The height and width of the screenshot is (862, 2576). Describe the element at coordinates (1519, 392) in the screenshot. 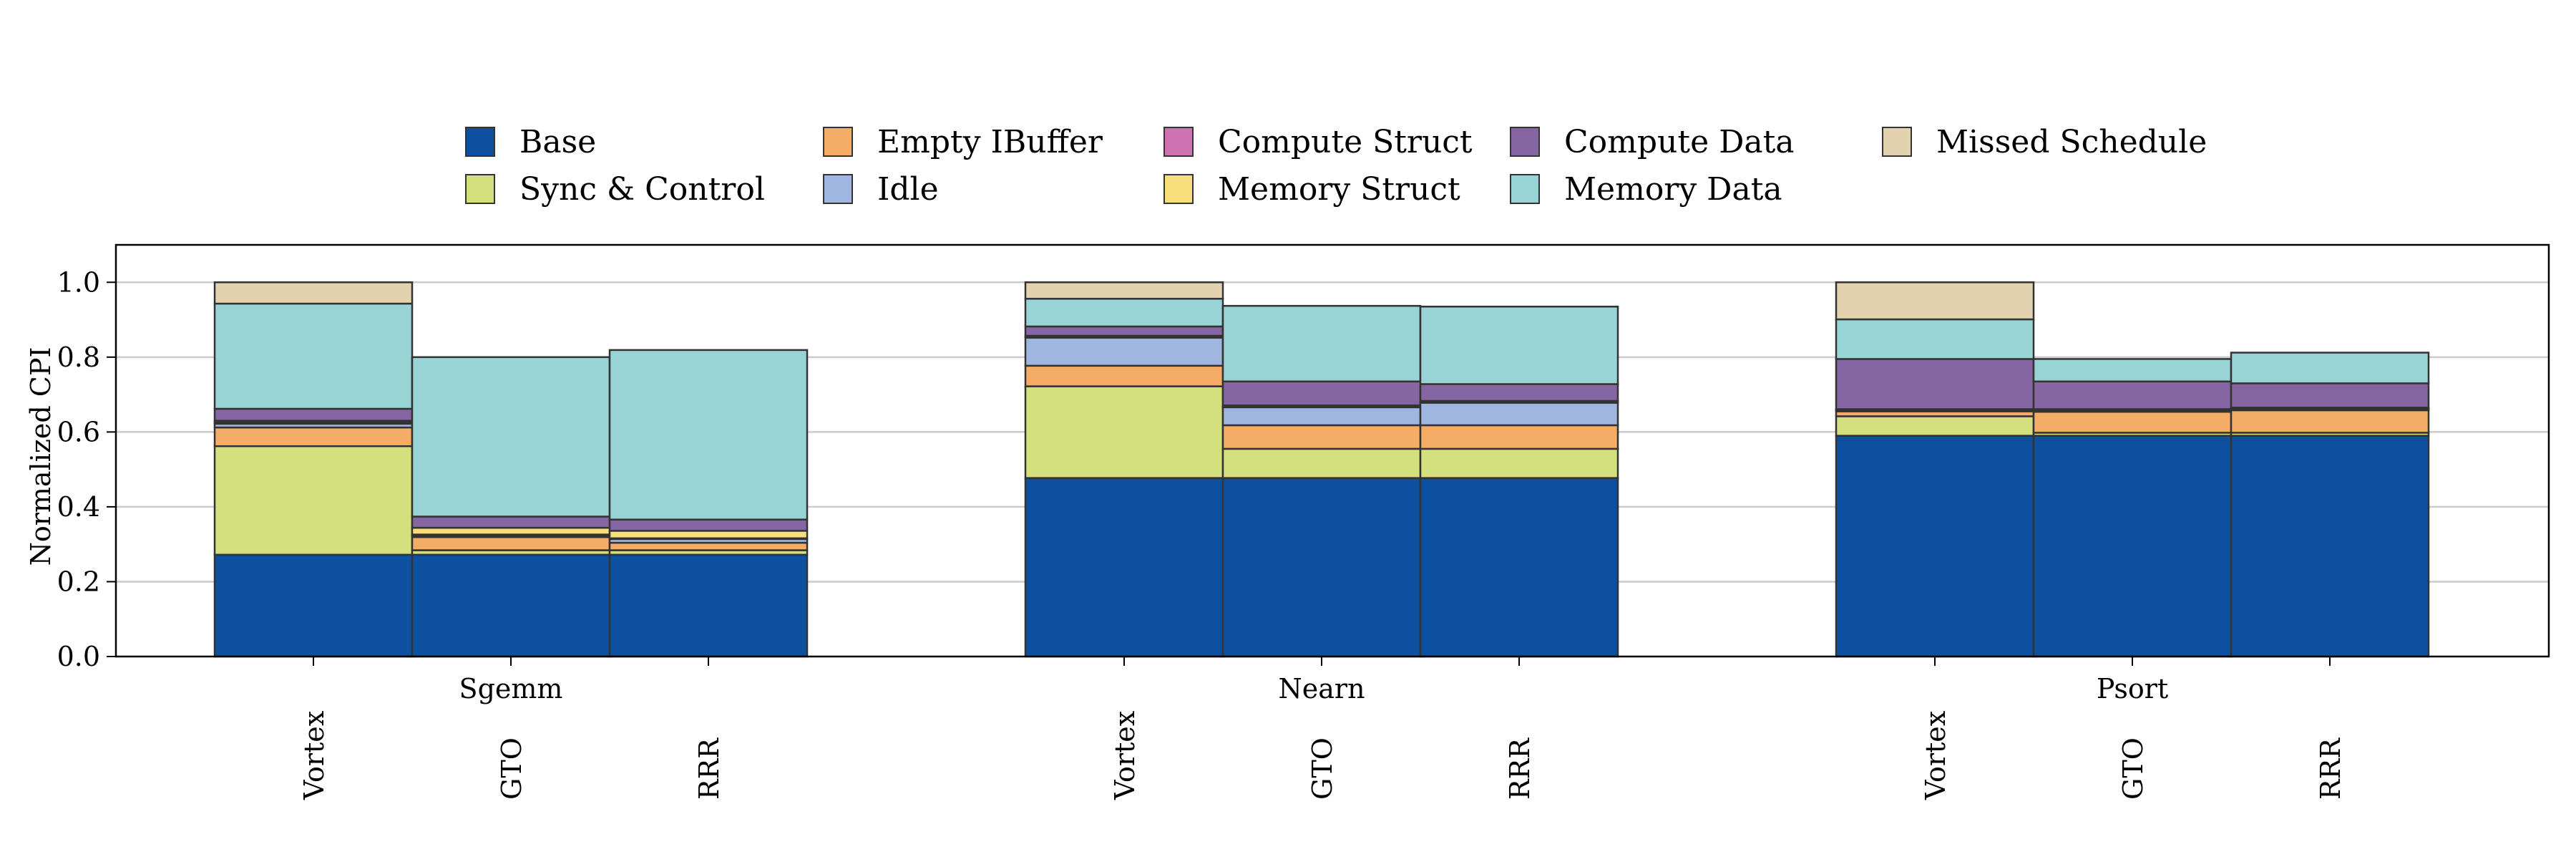

I see `bar-segment-nearn-rrr-compute-data` at that location.